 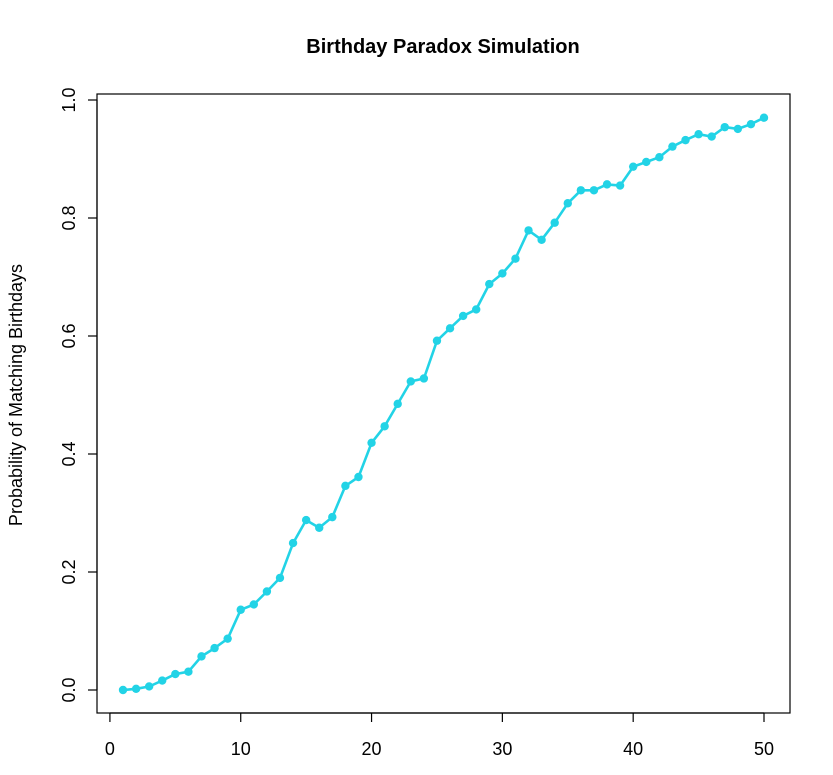 What do you see at coordinates (110, 749) in the screenshot?
I see `x-tick-label: 0` at bounding box center [110, 749].